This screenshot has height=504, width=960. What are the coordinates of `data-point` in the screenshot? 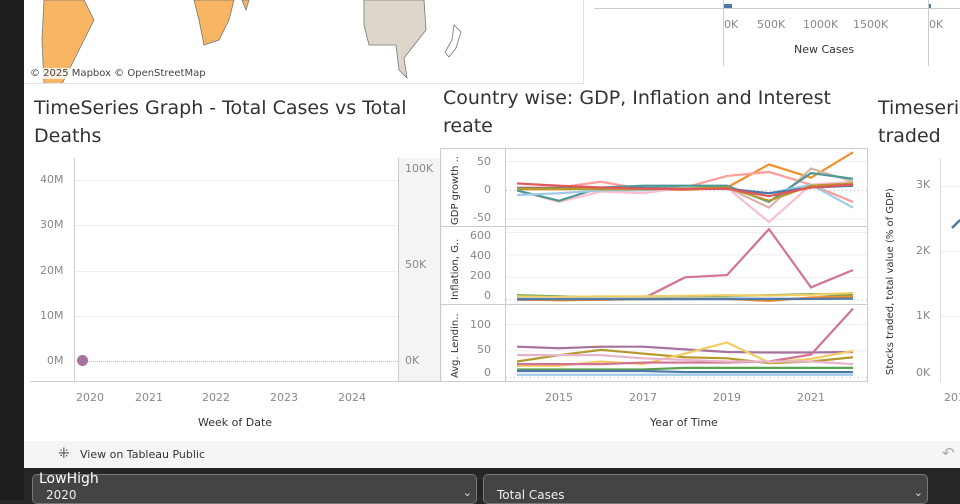 It's located at (82, 360).